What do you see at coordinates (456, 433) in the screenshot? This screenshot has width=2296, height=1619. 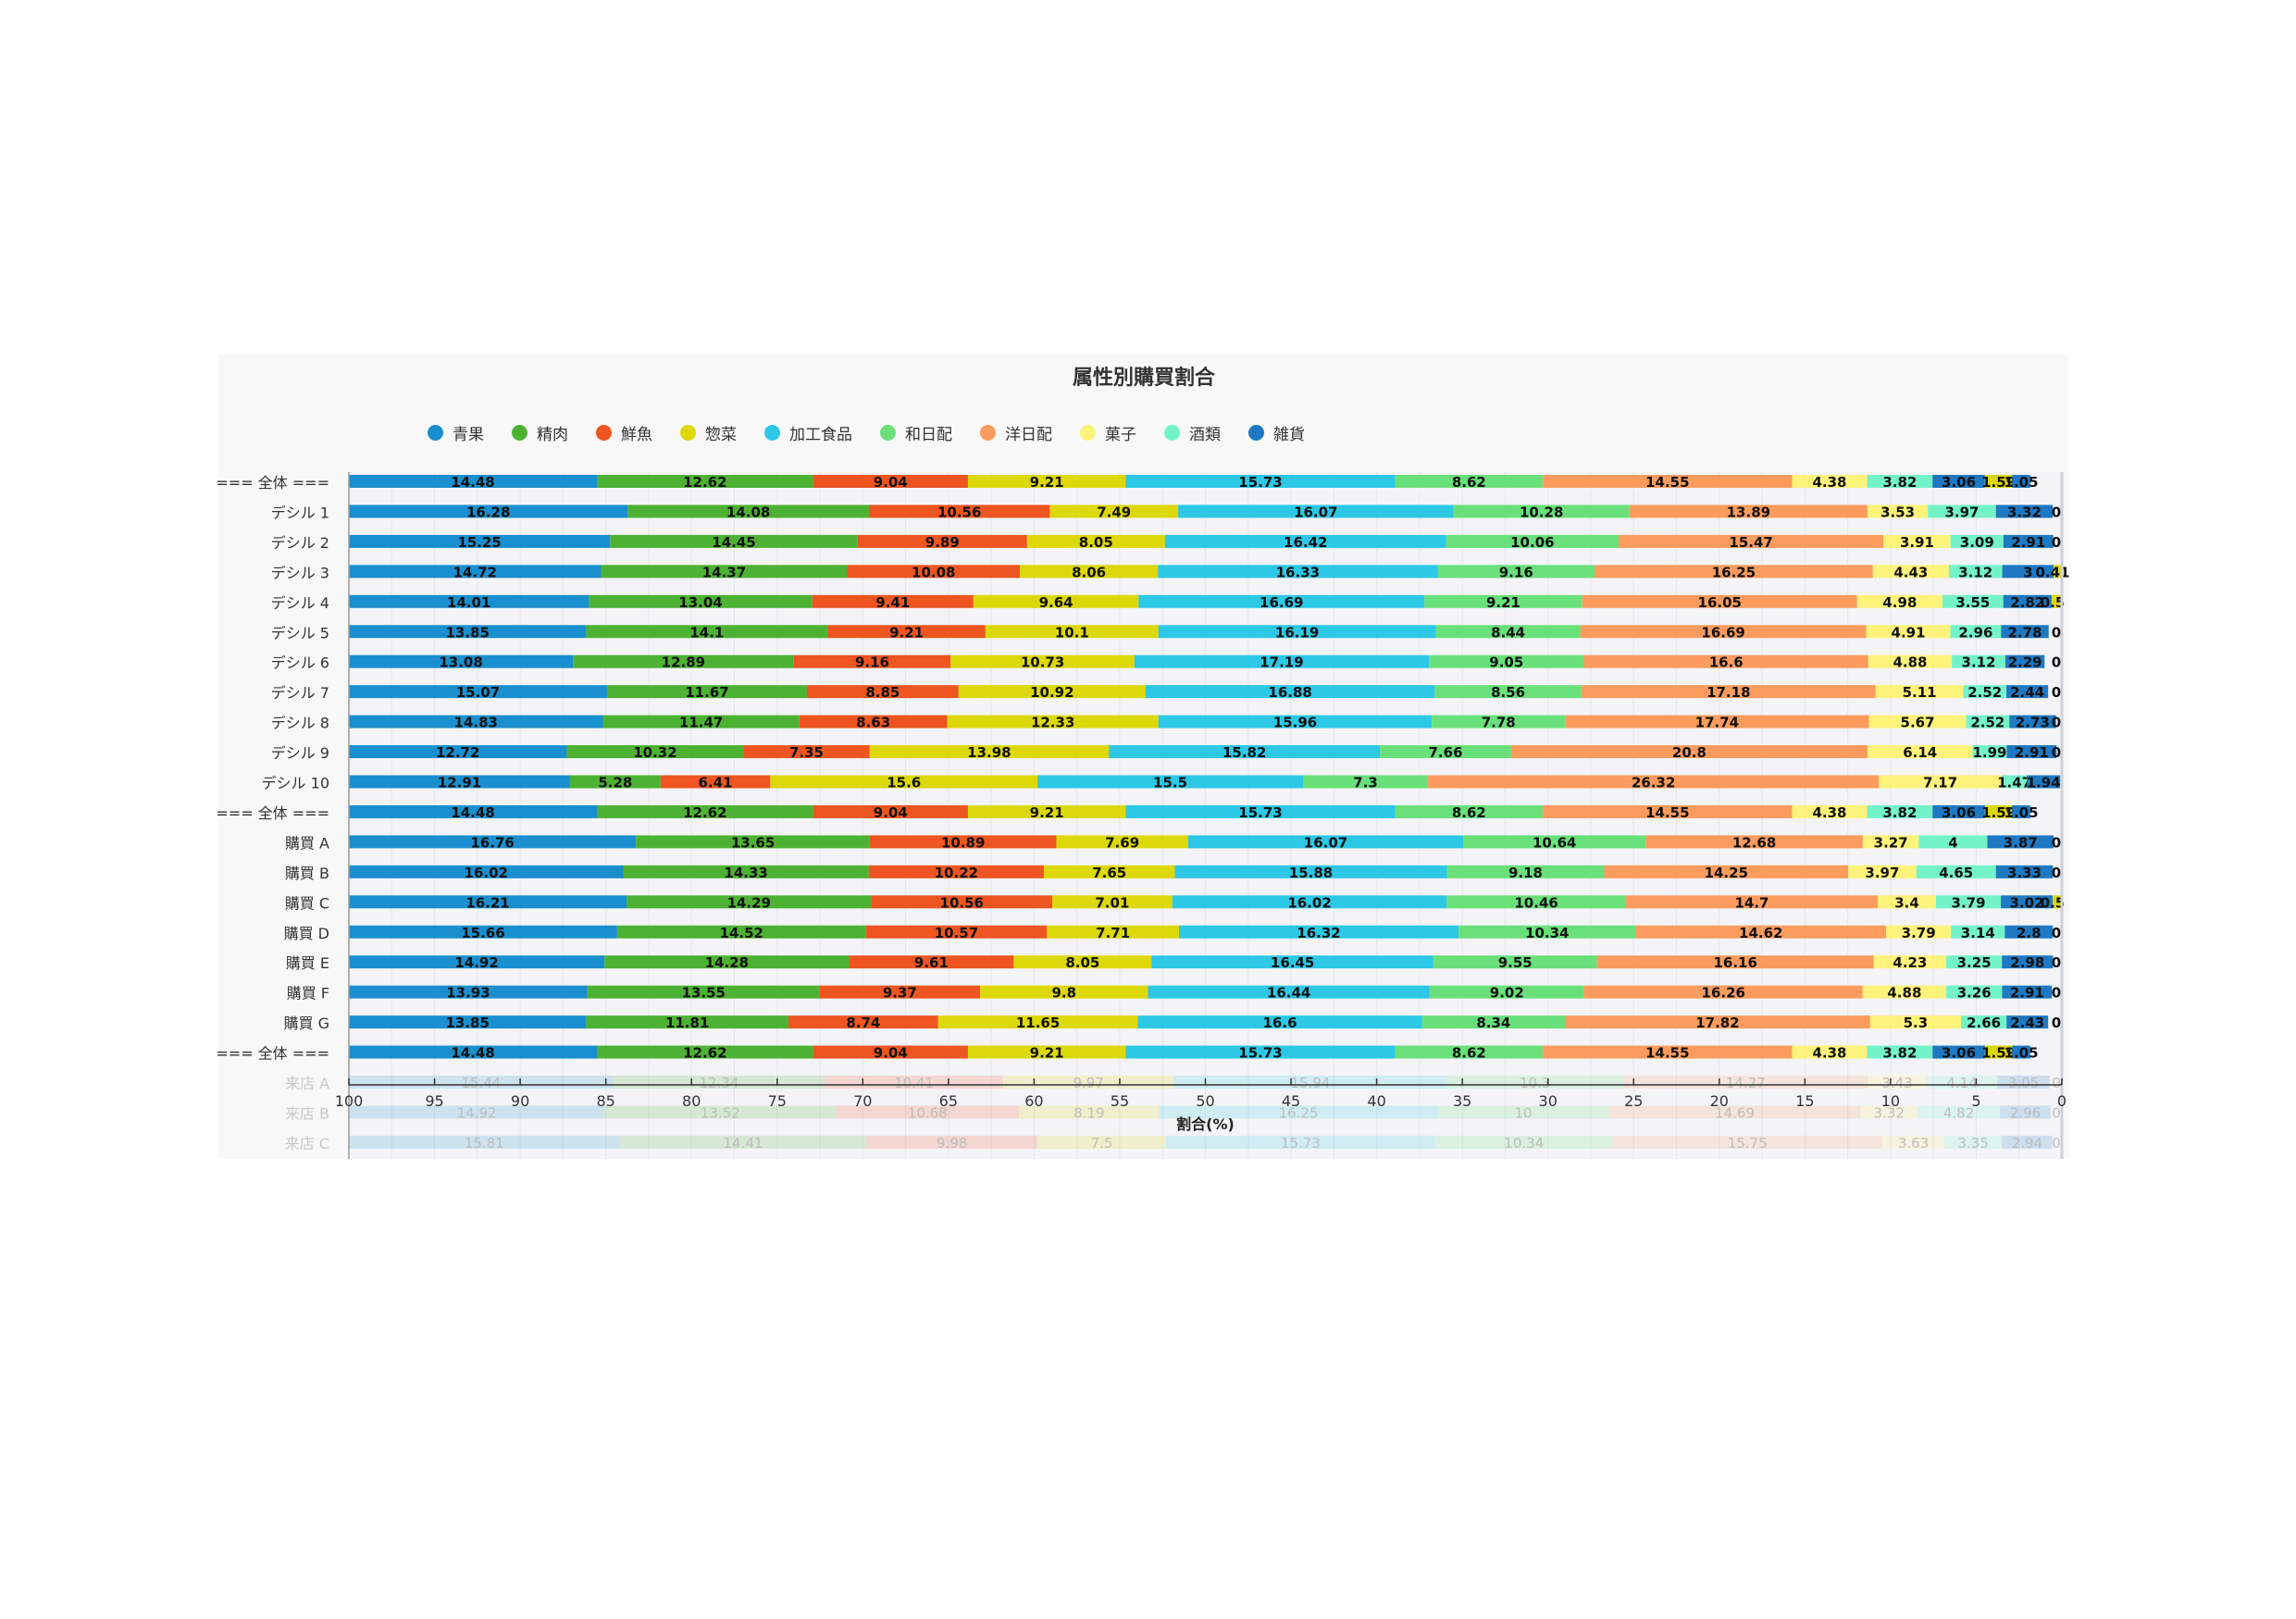 I see `legend-item-0: 青果` at bounding box center [456, 433].